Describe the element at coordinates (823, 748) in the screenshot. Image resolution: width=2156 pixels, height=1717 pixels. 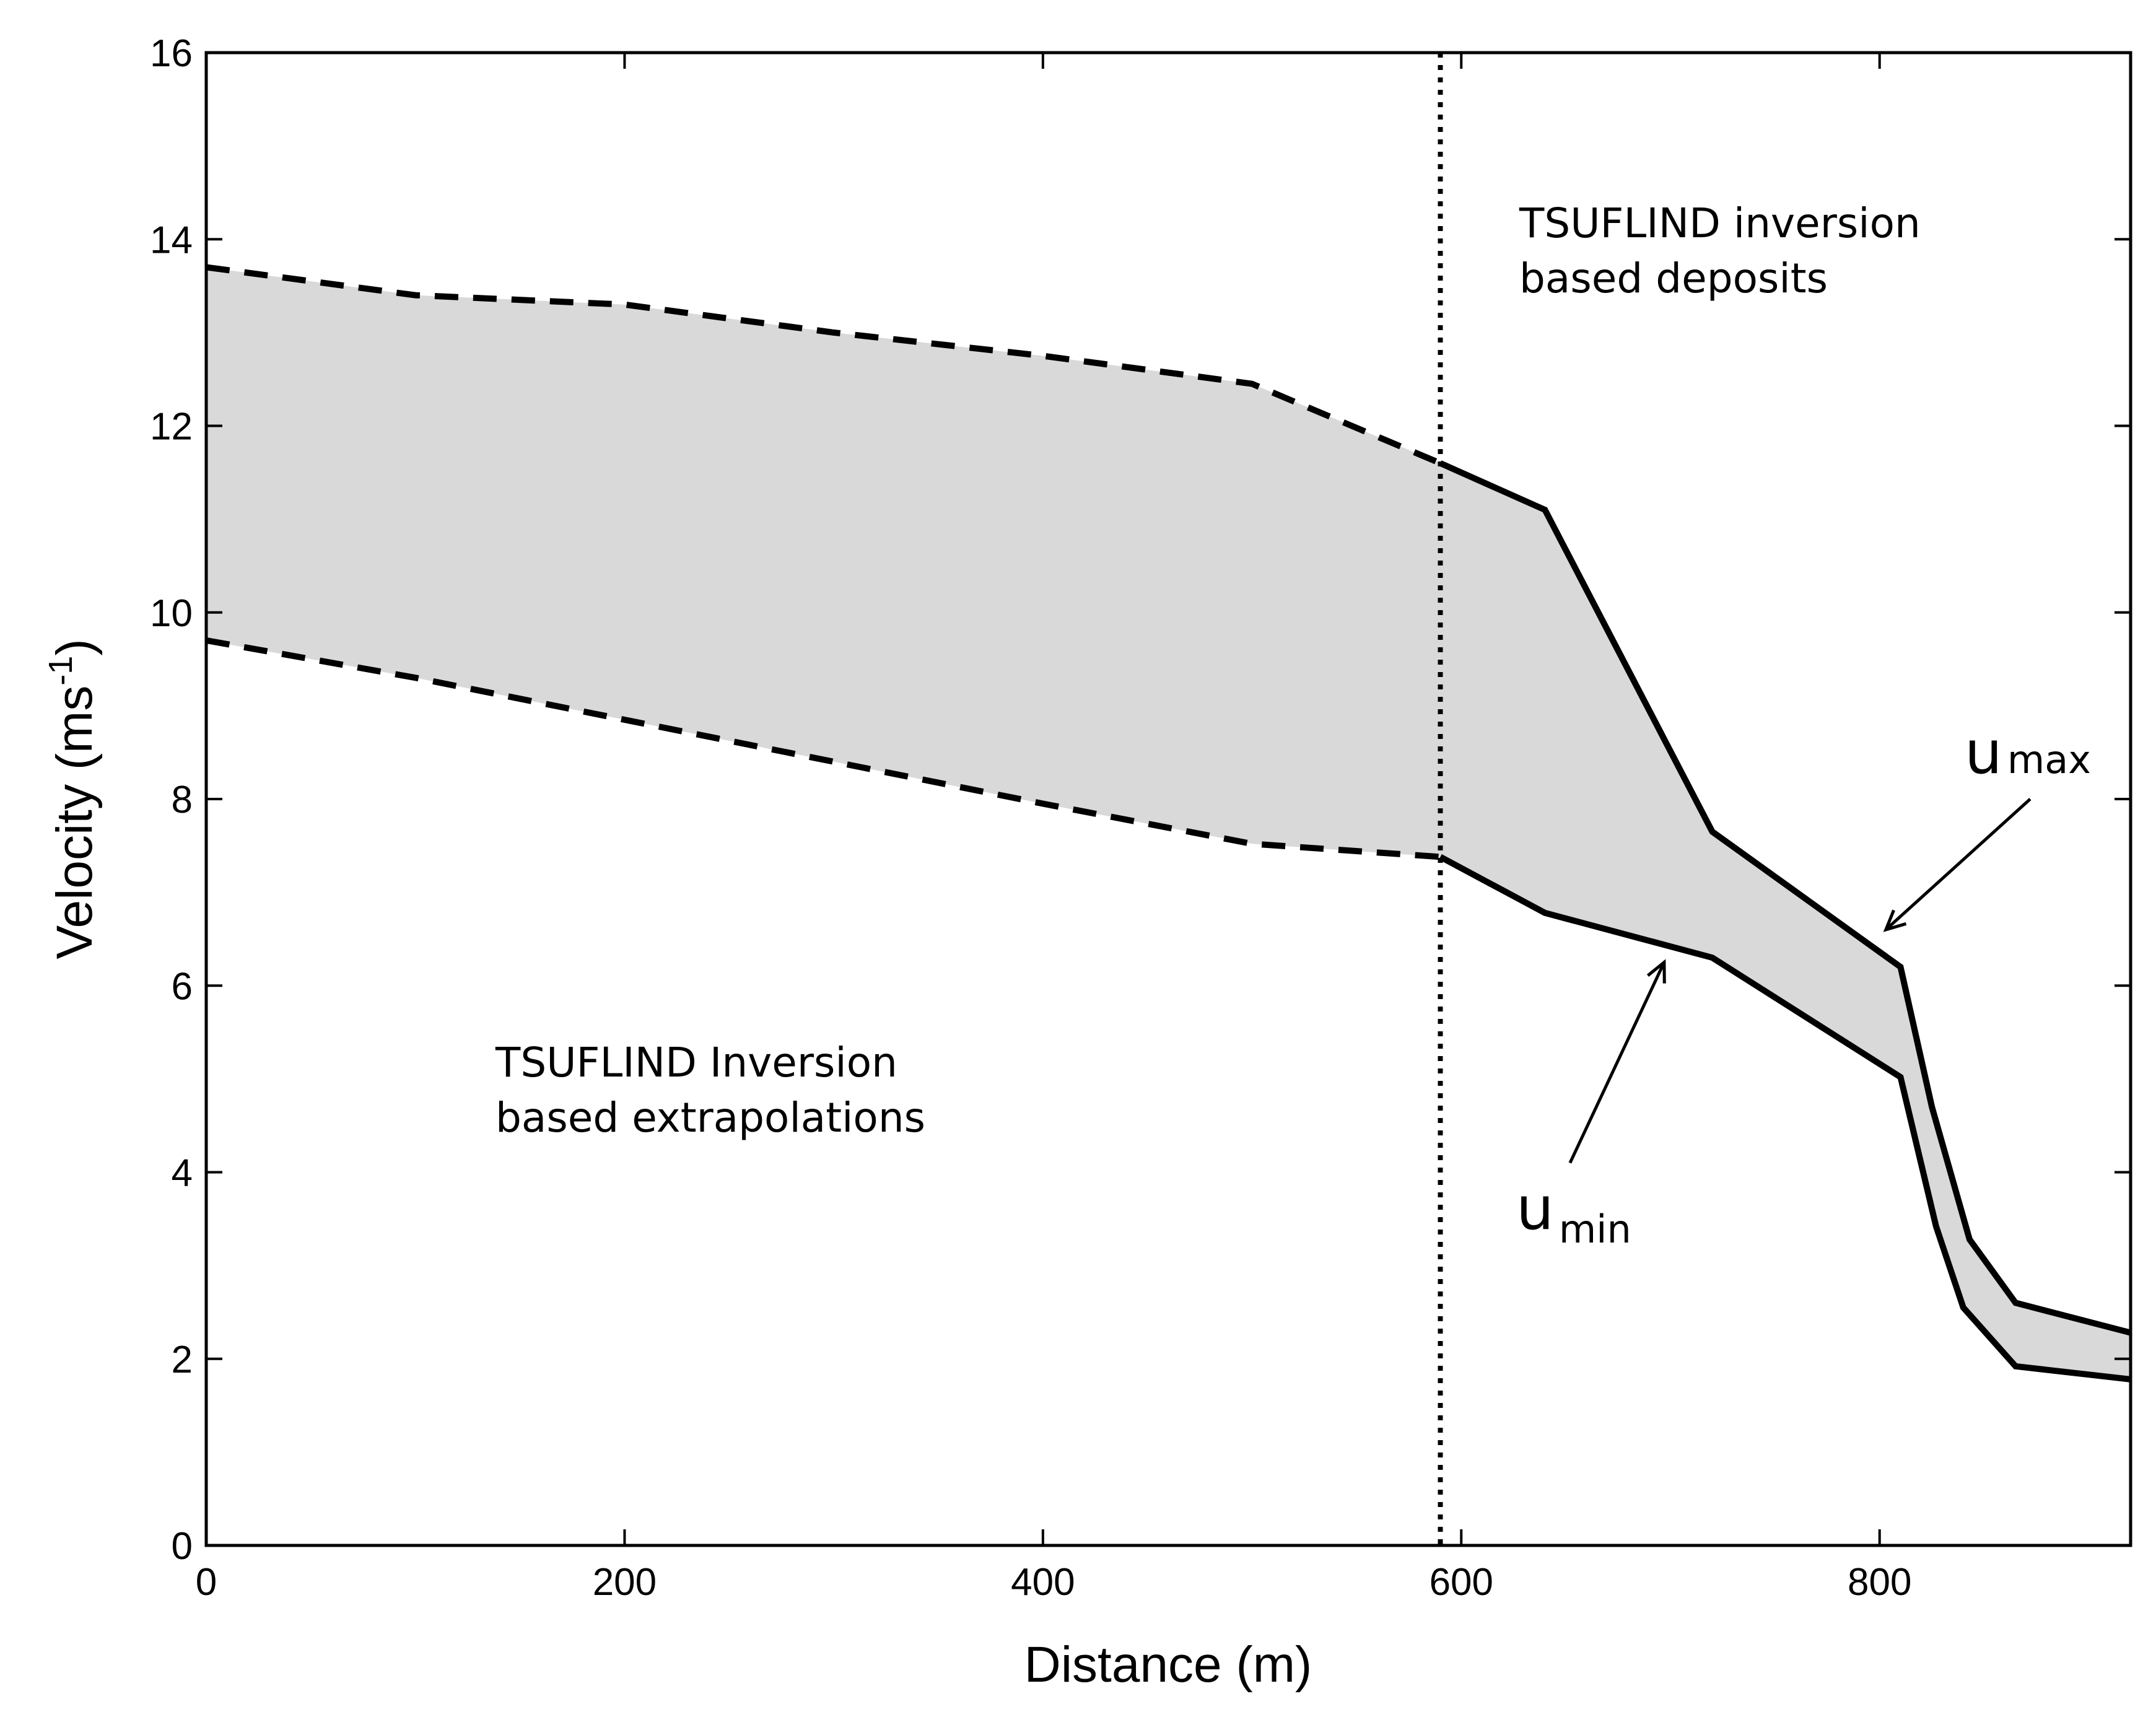
I see `u-min-extrapolated-line` at that location.